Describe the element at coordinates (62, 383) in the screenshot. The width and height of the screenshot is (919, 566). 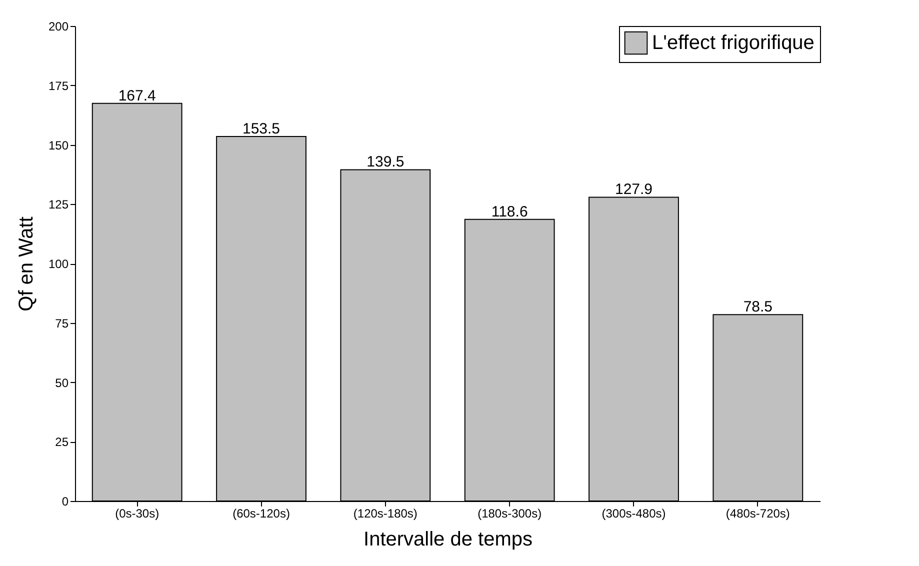
I see `y-tick-label: 50` at that location.